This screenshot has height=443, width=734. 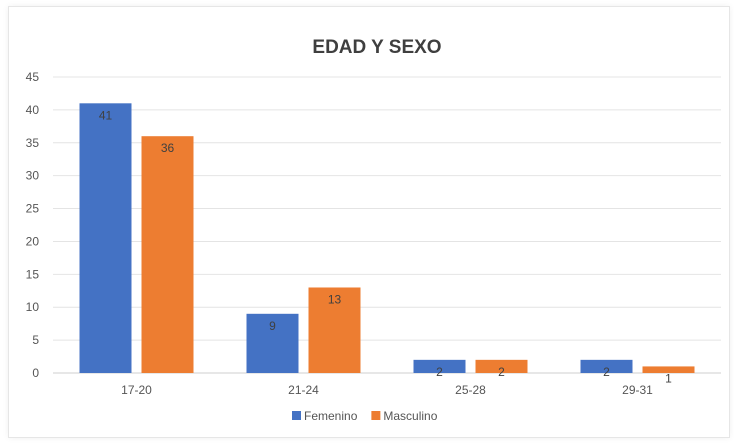 I want to click on y-tick-label: 25, so click(x=33, y=209).